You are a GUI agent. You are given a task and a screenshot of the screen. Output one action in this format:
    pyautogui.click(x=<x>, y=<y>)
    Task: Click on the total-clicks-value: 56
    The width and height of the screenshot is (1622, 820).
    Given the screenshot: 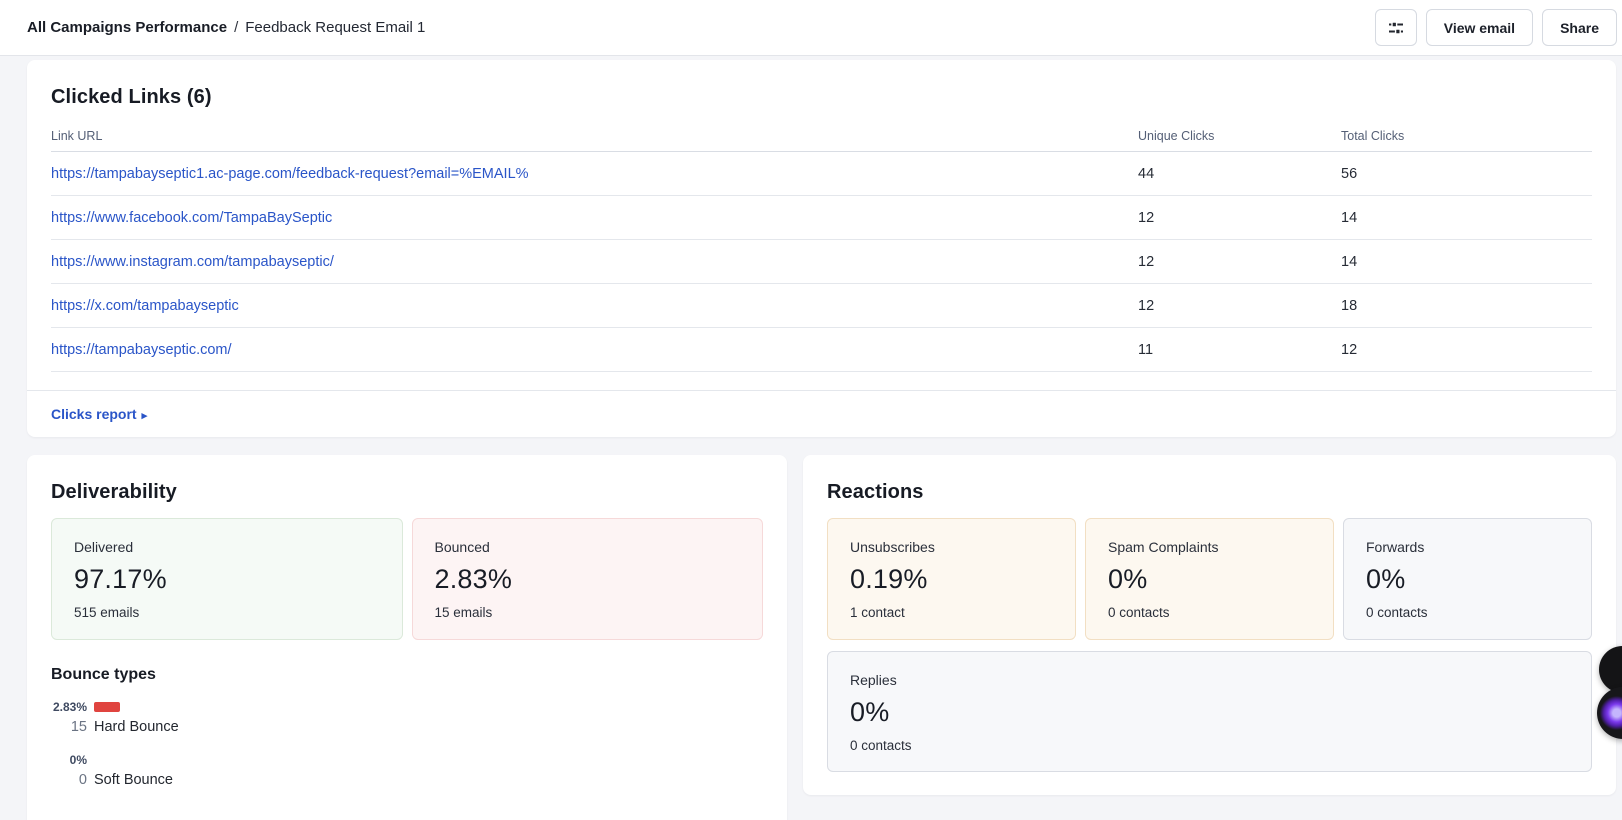 What is the action you would take?
    pyautogui.click(x=1349, y=173)
    